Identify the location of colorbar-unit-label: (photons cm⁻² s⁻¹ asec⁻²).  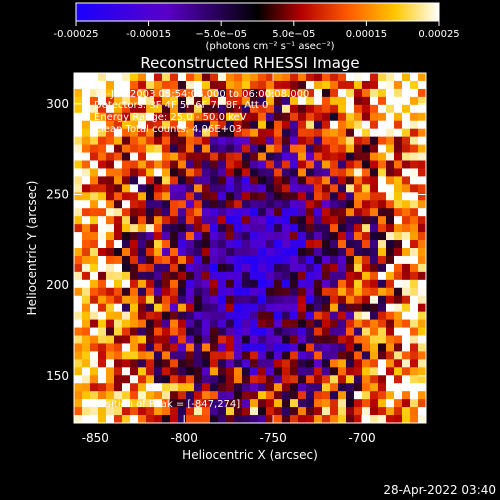
(269, 46).